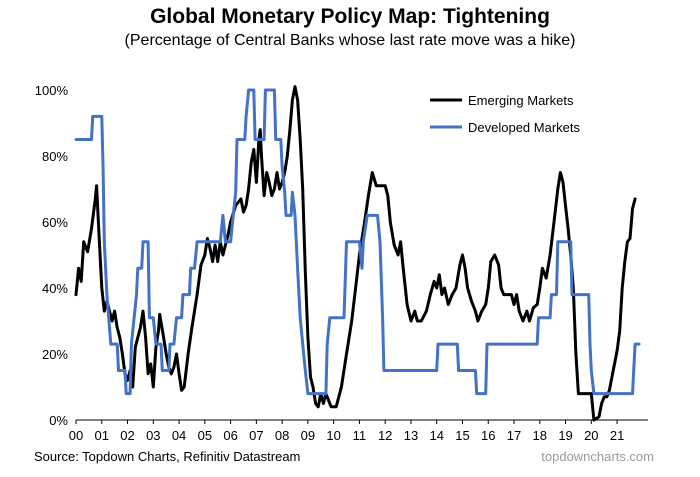 Image resolution: width=700 pixels, height=477 pixels. I want to click on x-tick-label: 05, so click(205, 435).